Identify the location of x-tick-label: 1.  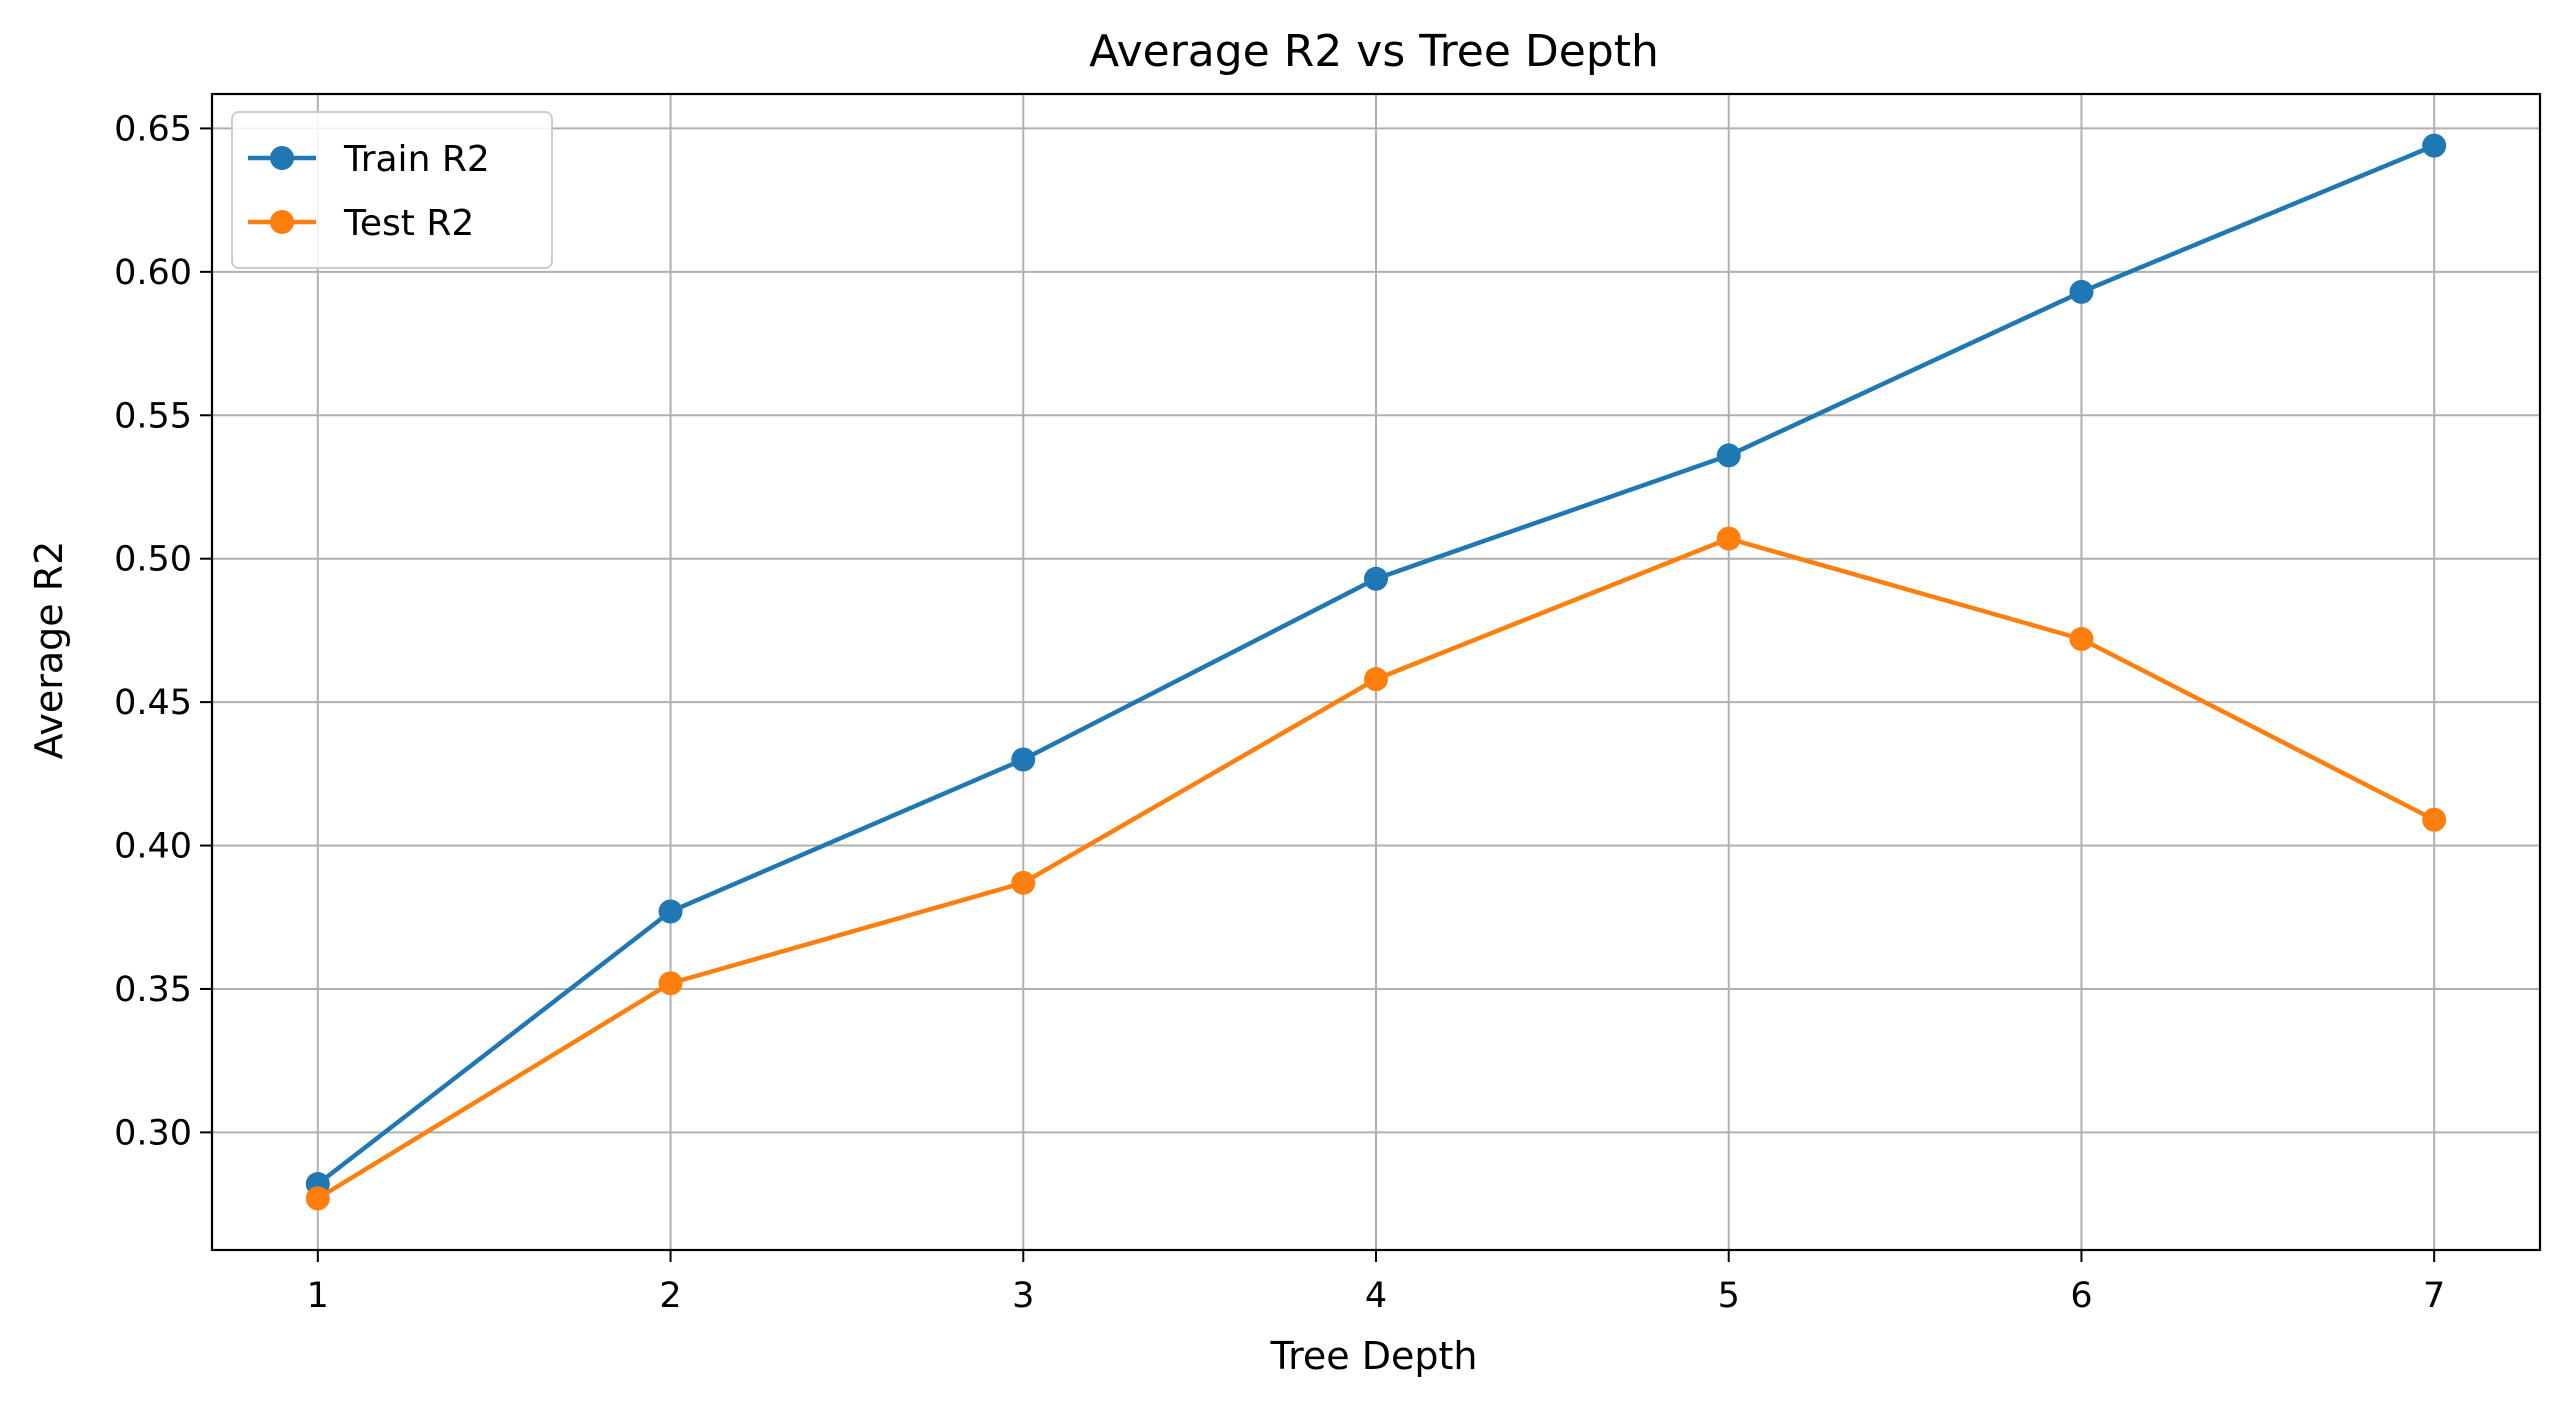
(318, 1296).